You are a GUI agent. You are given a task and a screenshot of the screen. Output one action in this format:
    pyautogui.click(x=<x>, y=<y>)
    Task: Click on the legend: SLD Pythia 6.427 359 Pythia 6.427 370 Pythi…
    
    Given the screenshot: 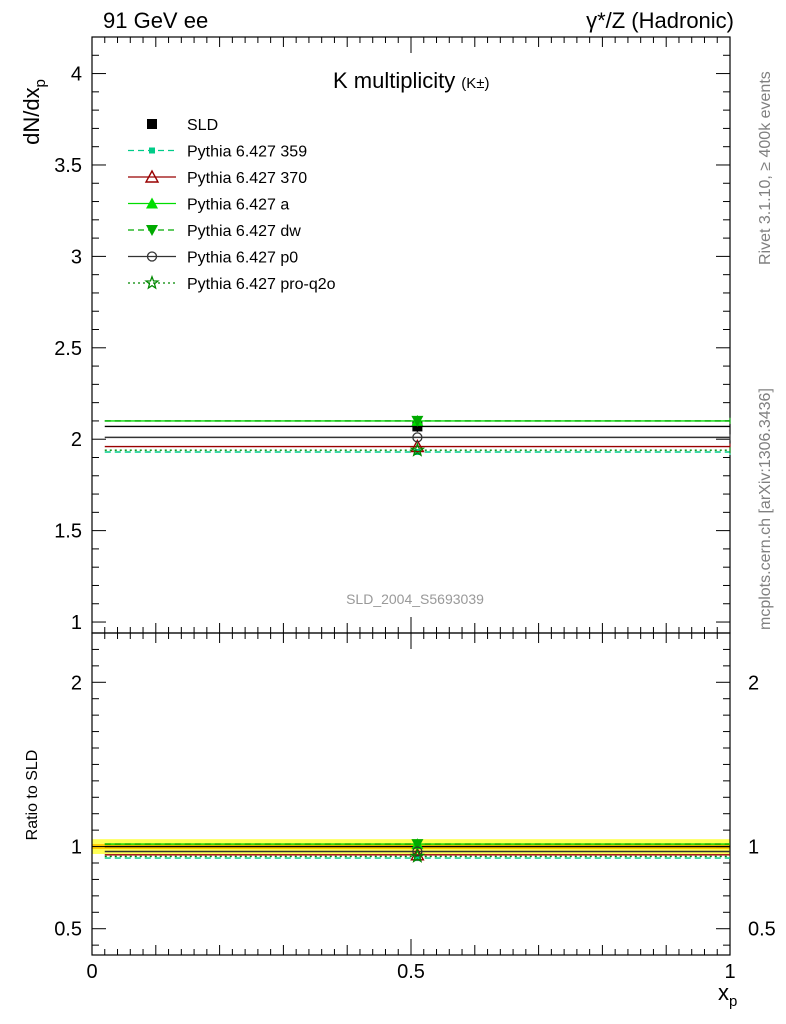 What is the action you would take?
    pyautogui.click(x=232, y=205)
    